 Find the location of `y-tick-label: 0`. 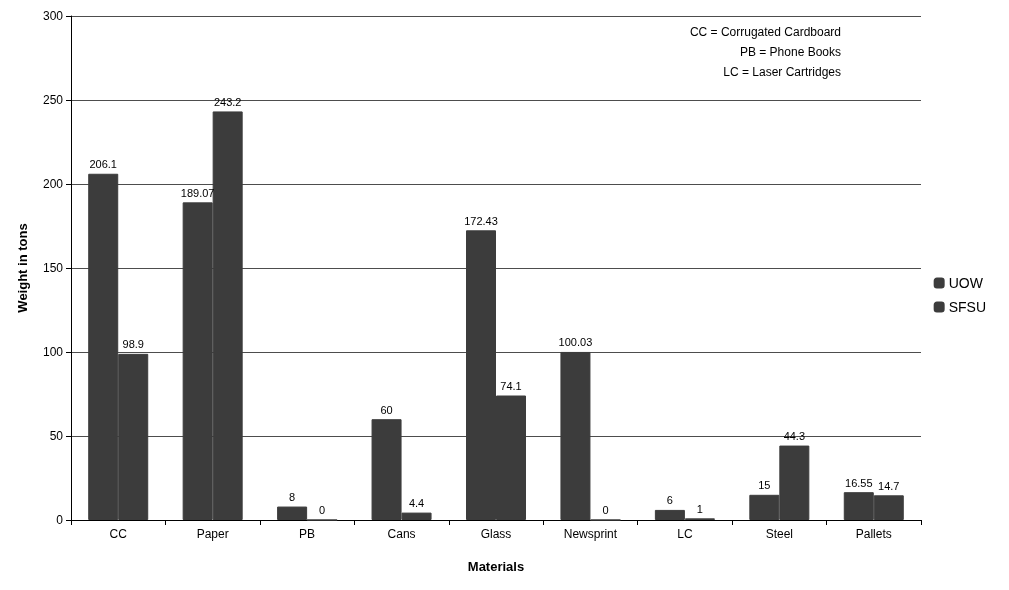

y-tick-label: 0 is located at coordinates (60, 520).